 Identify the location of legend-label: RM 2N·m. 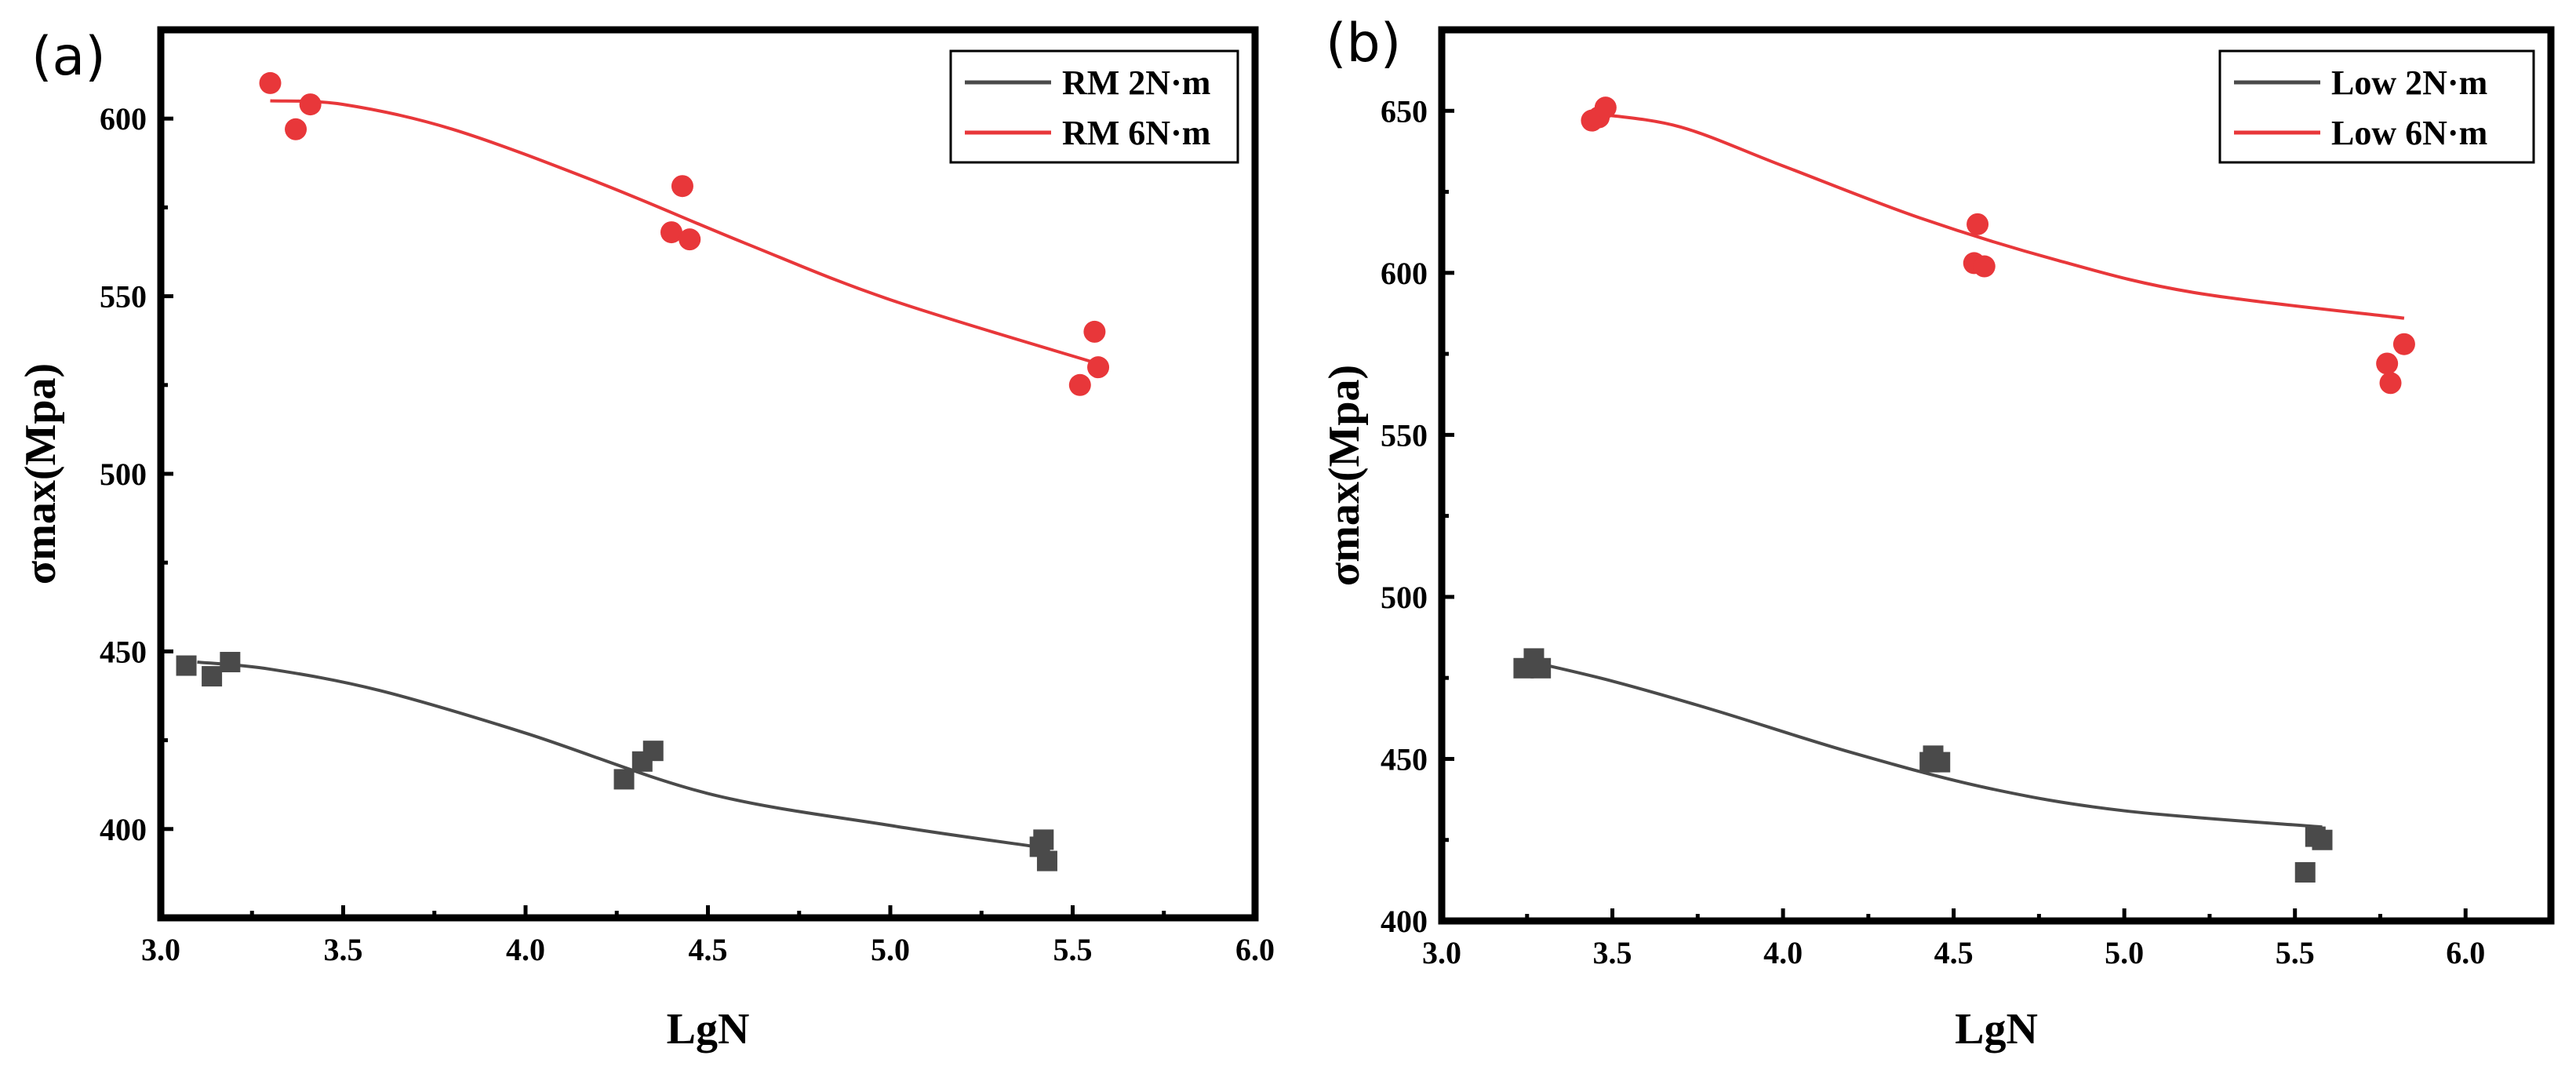
(1136, 83).